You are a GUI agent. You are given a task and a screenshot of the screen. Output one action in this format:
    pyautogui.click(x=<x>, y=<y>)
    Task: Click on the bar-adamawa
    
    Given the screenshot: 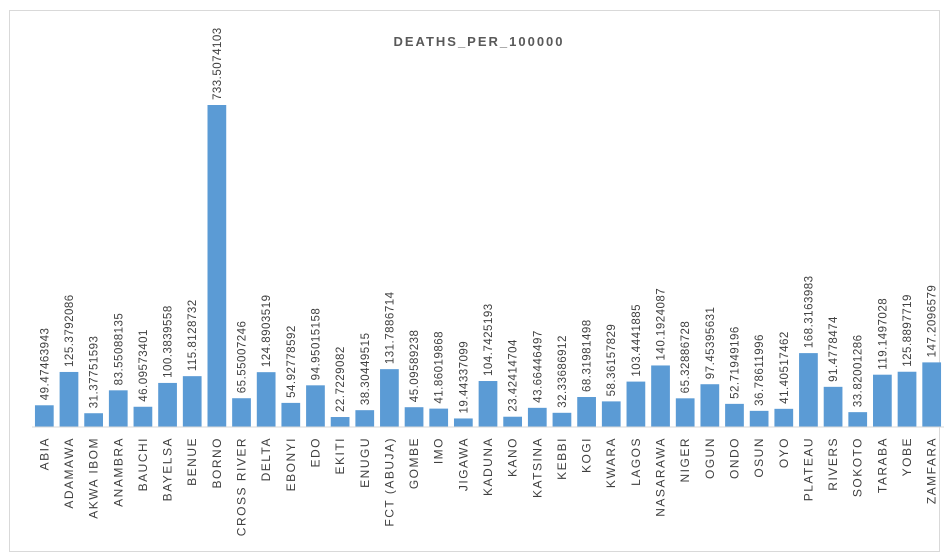 What is the action you would take?
    pyautogui.click(x=69, y=399)
    